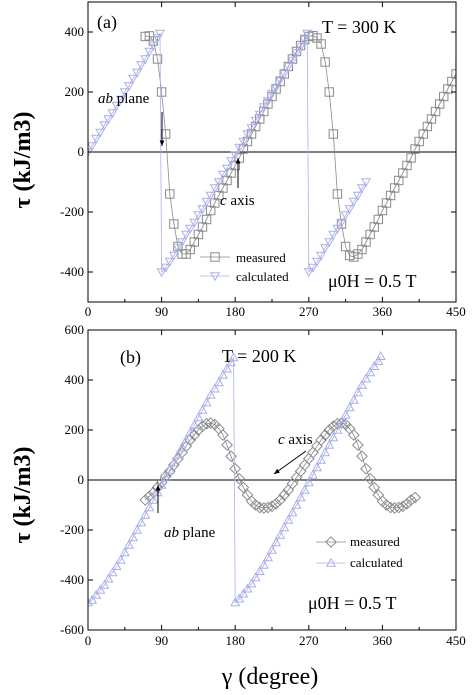 The width and height of the screenshot is (474, 695). Describe the element at coordinates (190, 533) in the screenshot. I see `panel-b-annotation-ab-plane: ab plane` at that location.